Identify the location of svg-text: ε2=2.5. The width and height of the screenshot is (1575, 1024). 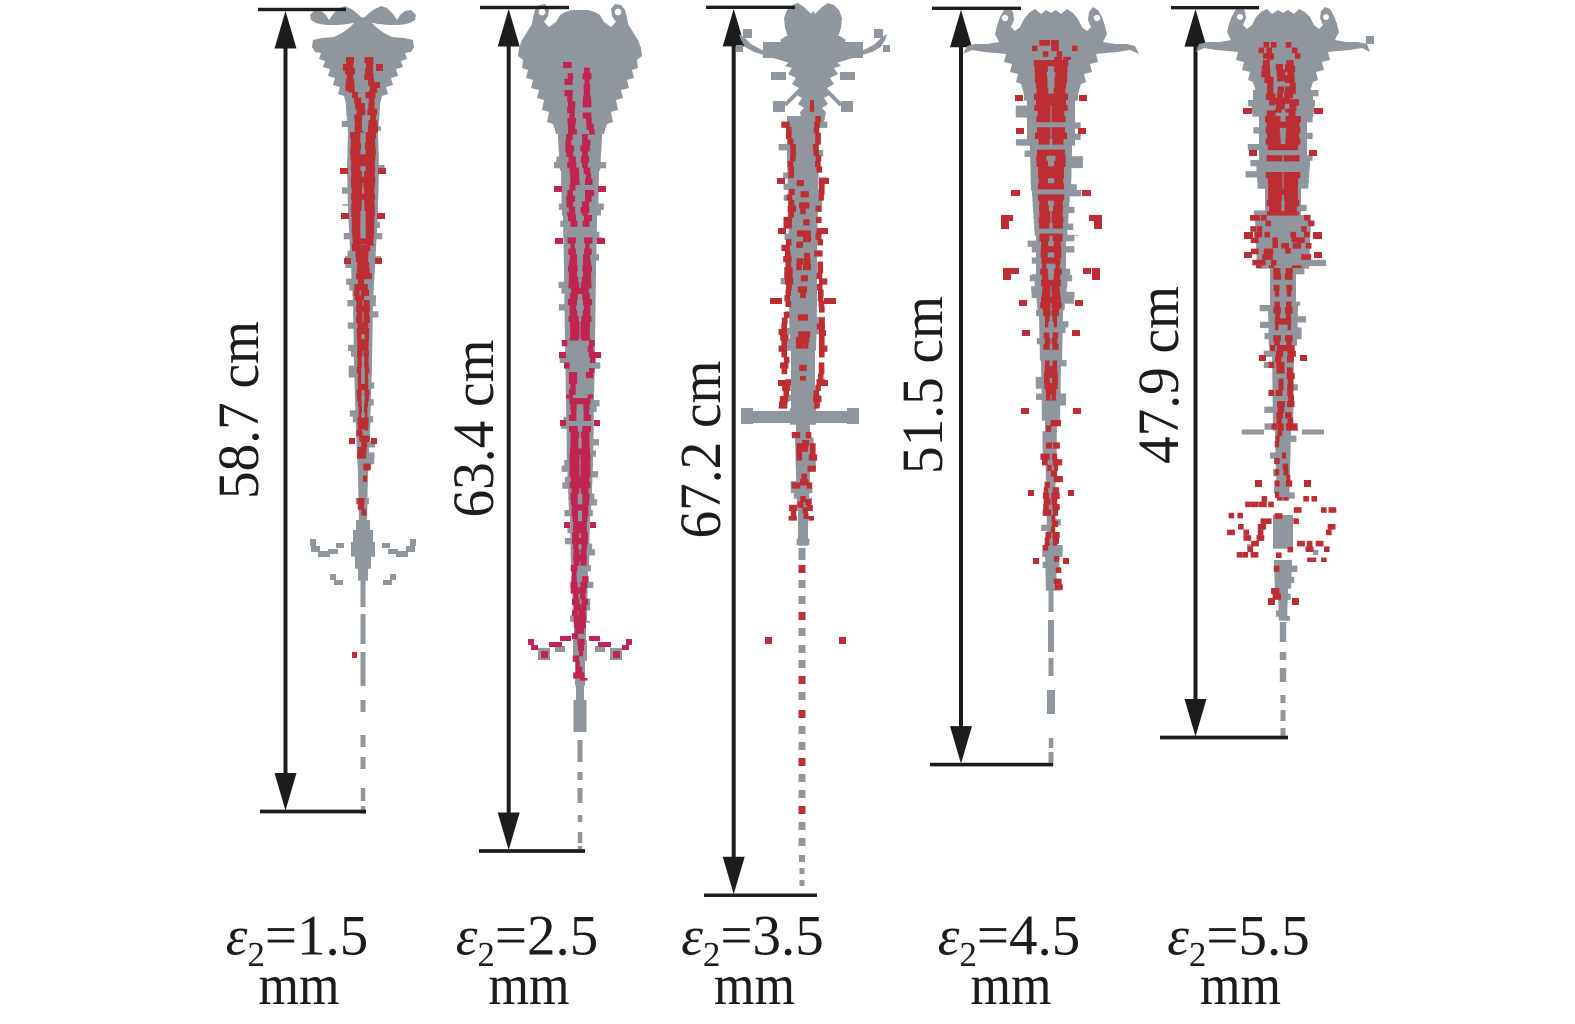
(527, 940).